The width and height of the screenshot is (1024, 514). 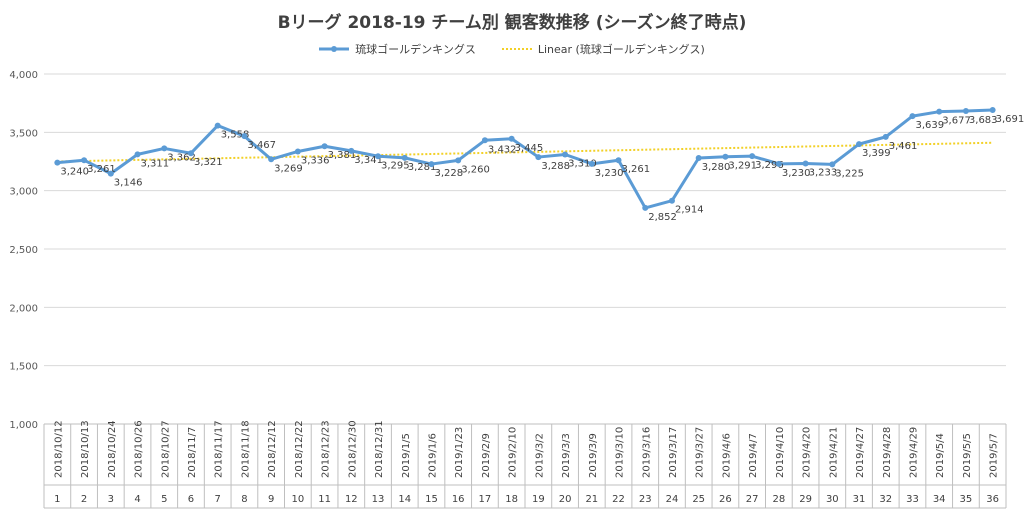 What do you see at coordinates (956, 121) in the screenshot?
I see `data-label: 3,677` at bounding box center [956, 121].